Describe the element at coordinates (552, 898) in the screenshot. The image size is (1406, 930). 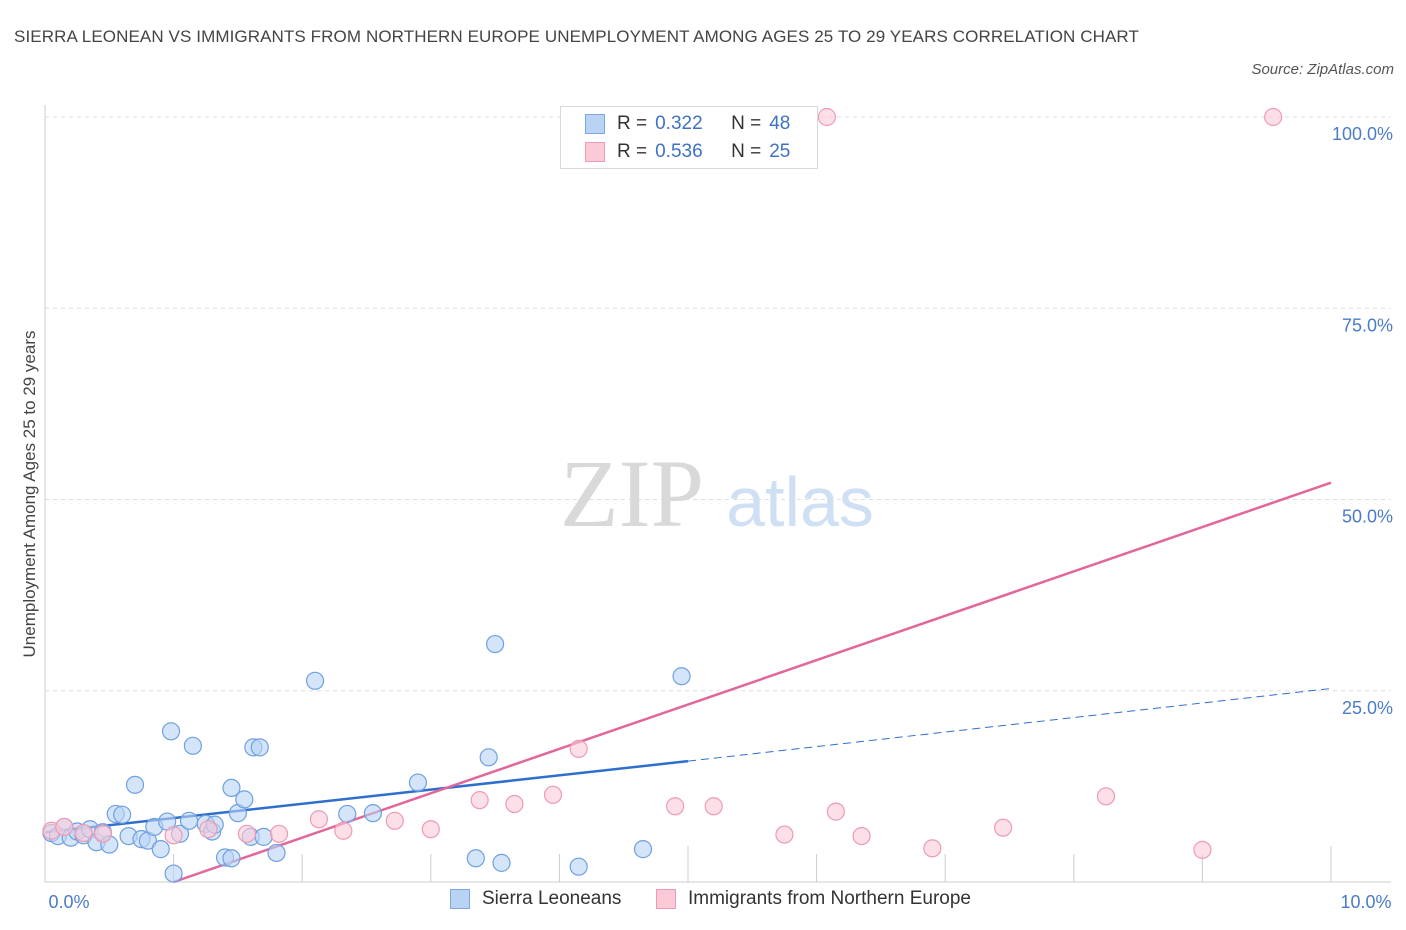
I see `series-legend-label: Sierra Leoneans` at that location.